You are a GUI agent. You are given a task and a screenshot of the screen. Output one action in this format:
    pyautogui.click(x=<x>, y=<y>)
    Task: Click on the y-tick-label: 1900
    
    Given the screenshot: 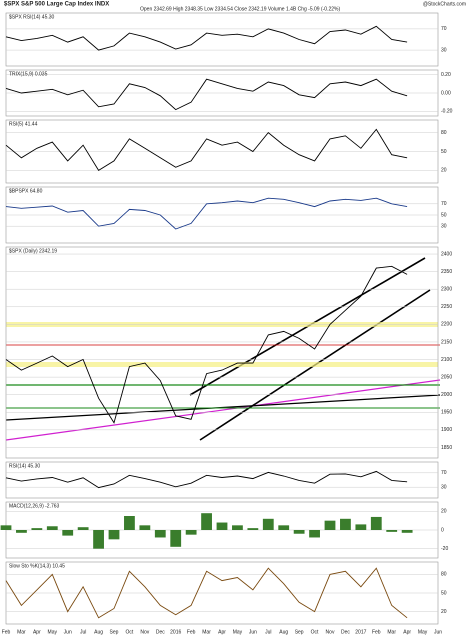 What is the action you would take?
    pyautogui.click(x=446, y=430)
    